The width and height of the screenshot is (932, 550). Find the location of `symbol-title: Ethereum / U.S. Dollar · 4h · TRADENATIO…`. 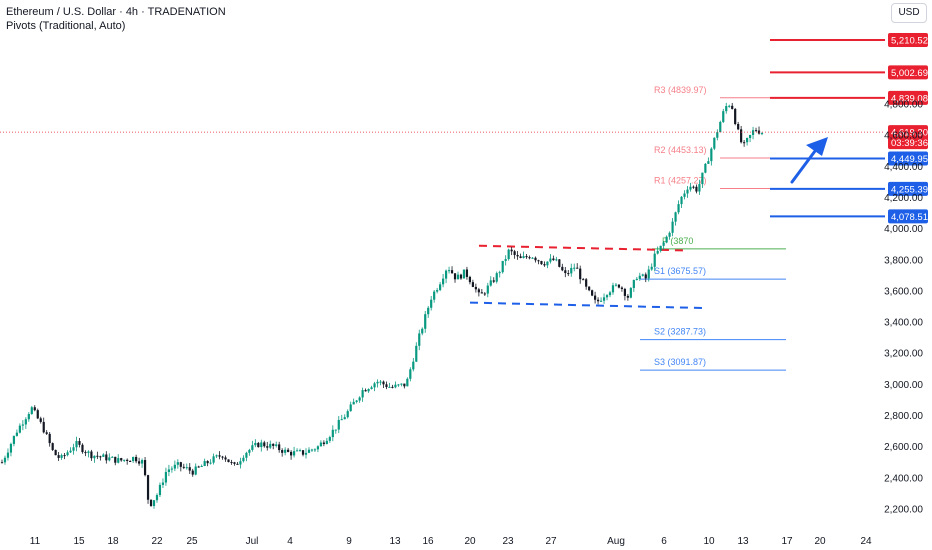

symbol-title: Ethereum / U.S. Dollar · 4h · TRADENATIO… is located at coordinates (116, 12).